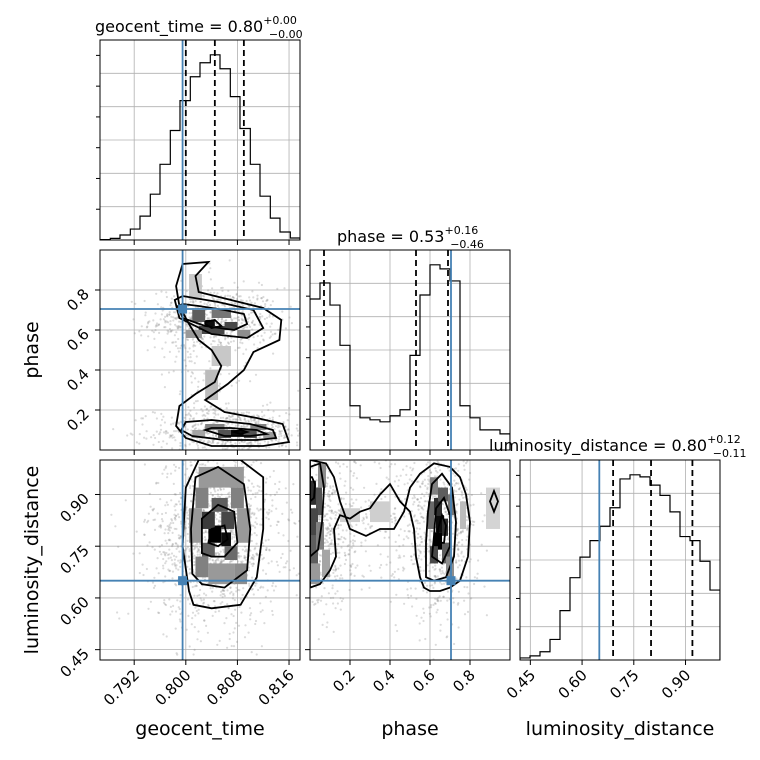 This screenshot has width=760, height=760. I want to click on panel-content, so click(200, 140).